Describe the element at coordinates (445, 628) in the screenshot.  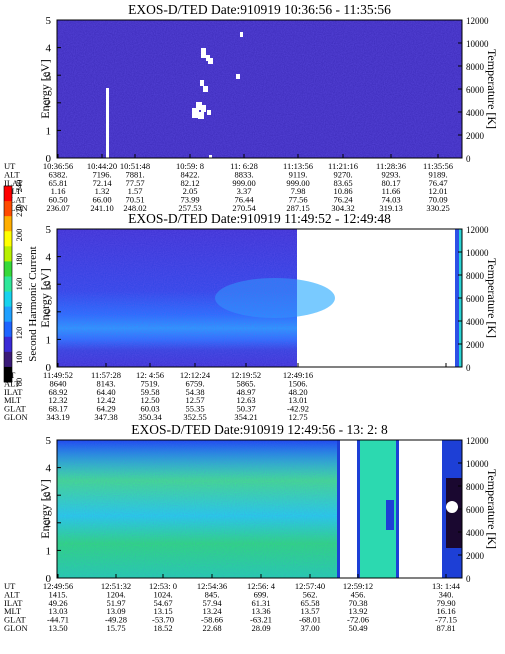
I see `ephemeris-value: 87.81` at that location.